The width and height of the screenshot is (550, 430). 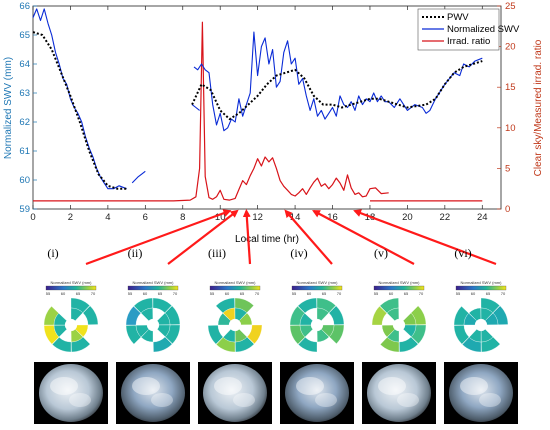 What do you see at coordinates (24, 6) in the screenshot?
I see `y-left-tick-label: 66` at bounding box center [24, 6].